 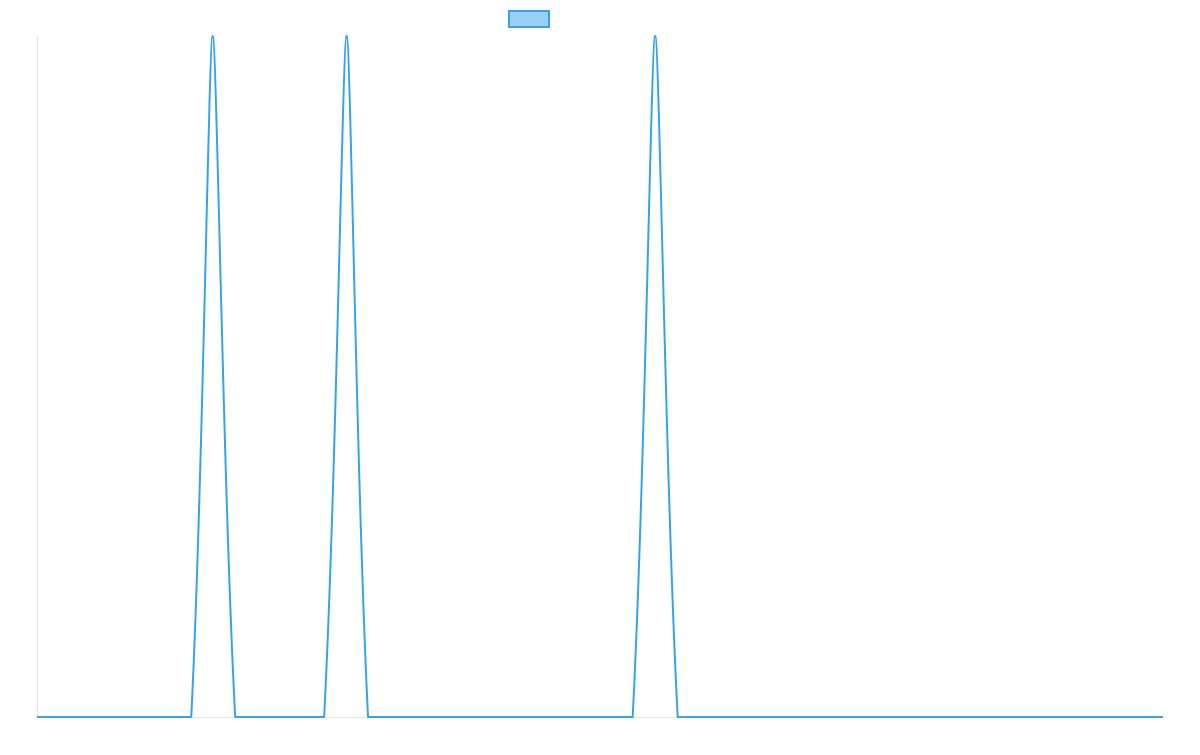 I want to click on legend-swatch, so click(x=529, y=19).